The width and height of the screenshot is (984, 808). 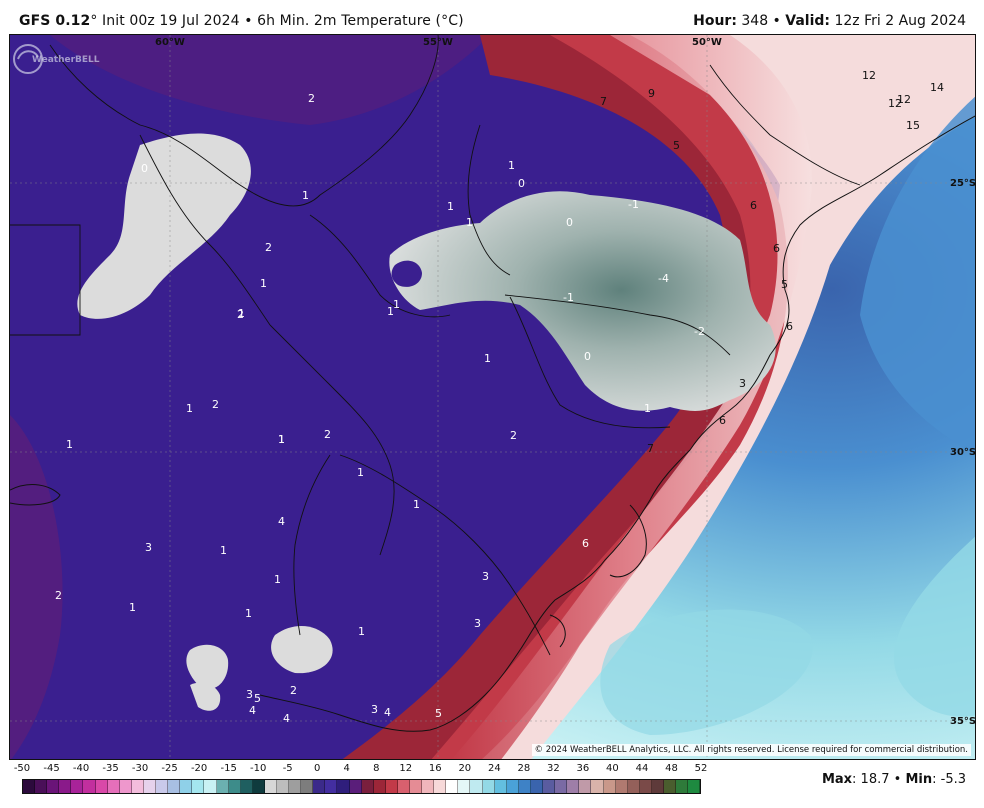 I want to click on colorbar-tick-label: 24, so click(x=494, y=768).